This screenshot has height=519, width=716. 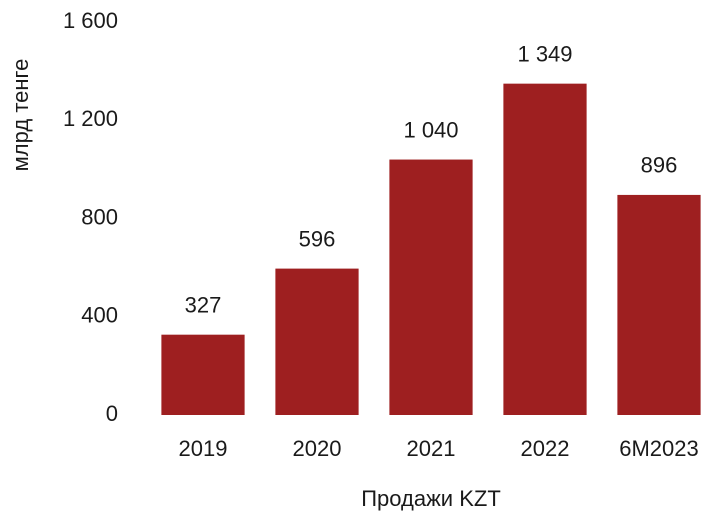 What do you see at coordinates (20, 115) in the screenshot?
I see `y-axis-label: млрд тенге` at bounding box center [20, 115].